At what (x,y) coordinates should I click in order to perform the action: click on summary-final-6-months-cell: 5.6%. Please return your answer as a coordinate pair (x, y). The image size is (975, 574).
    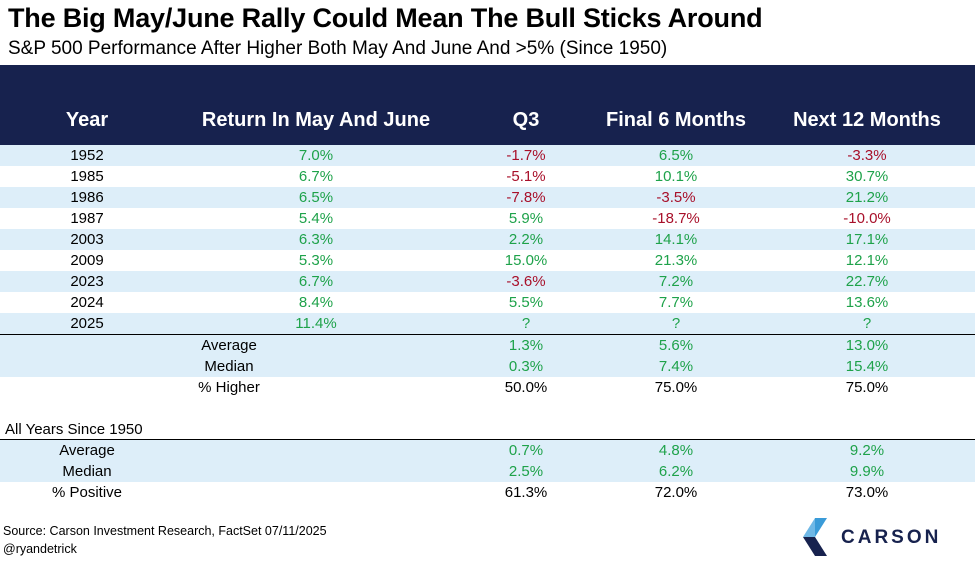
    Looking at the image, I should click on (676, 345).